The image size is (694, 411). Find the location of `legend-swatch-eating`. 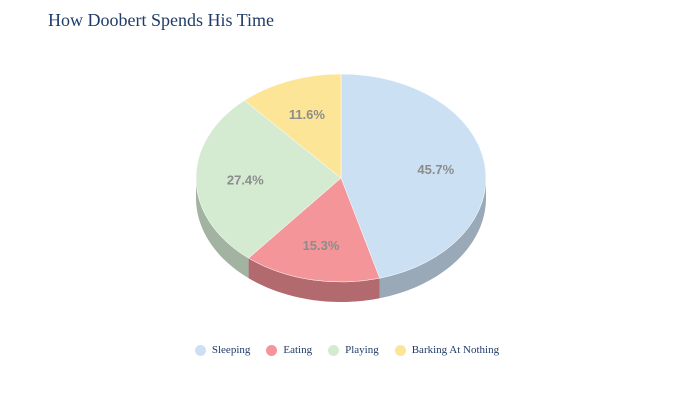

legend-swatch-eating is located at coordinates (272, 350).